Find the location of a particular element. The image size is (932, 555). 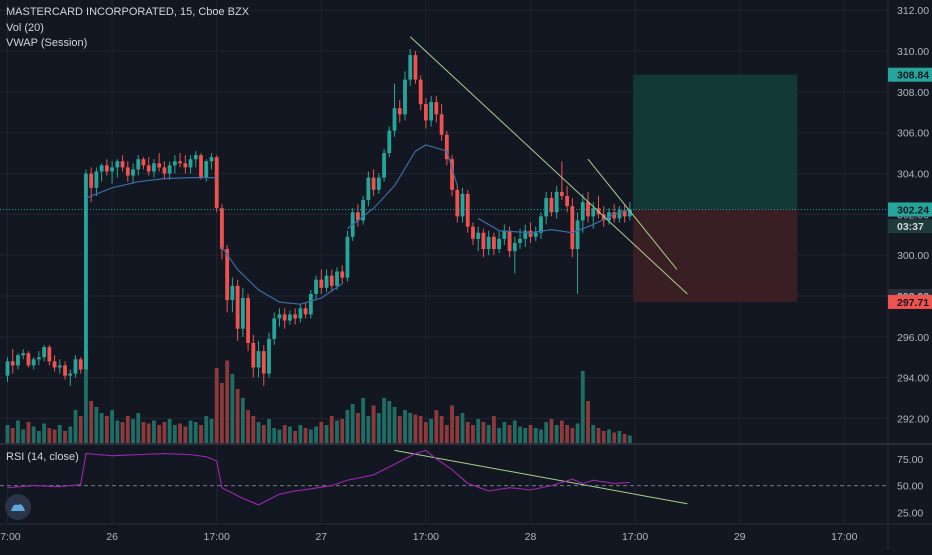

vwap-legend: VWAP (Session) is located at coordinates (47, 43).